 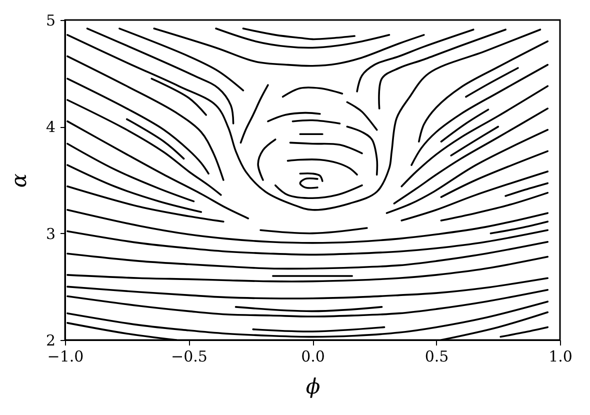 What do you see at coordinates (51, 341) in the screenshot?
I see `y-tick-label: 2` at bounding box center [51, 341].